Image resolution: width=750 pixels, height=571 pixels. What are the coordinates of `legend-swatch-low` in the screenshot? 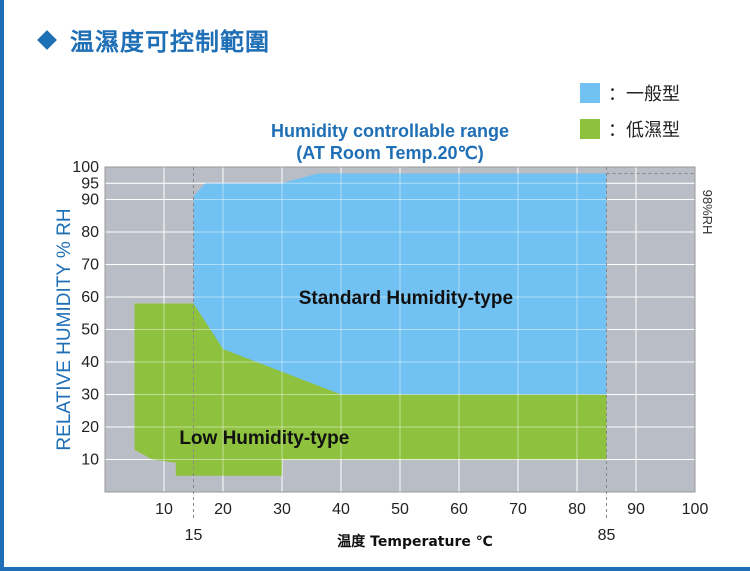 It's located at (590, 129).